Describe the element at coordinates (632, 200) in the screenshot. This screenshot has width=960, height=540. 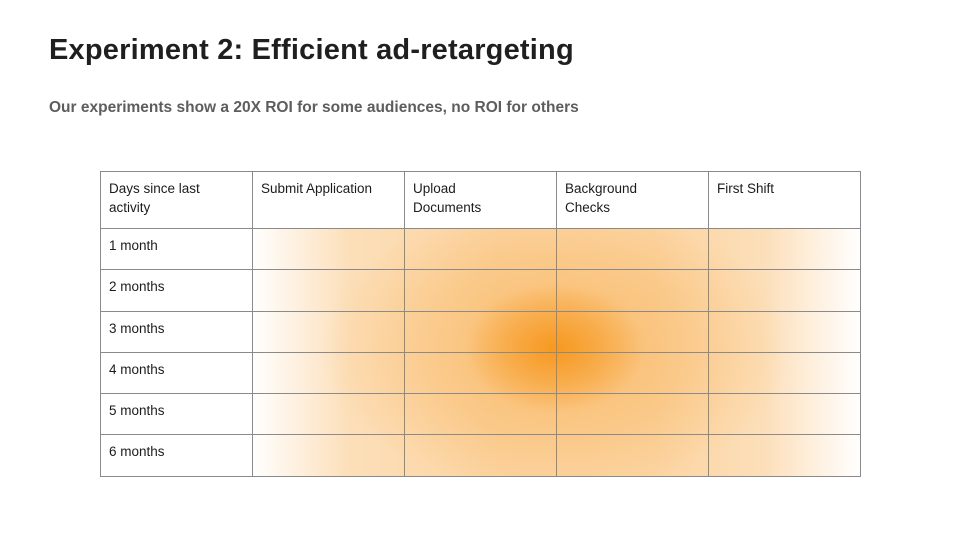
I see `column-header-background-checks: Background Checks` at that location.